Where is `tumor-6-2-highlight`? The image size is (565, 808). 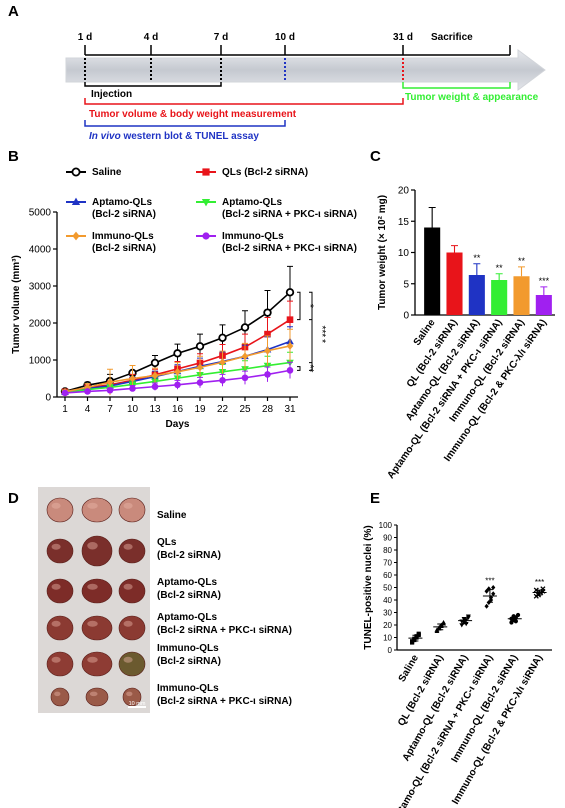
tumor-6-2-highlight is located at coordinates (93, 694).